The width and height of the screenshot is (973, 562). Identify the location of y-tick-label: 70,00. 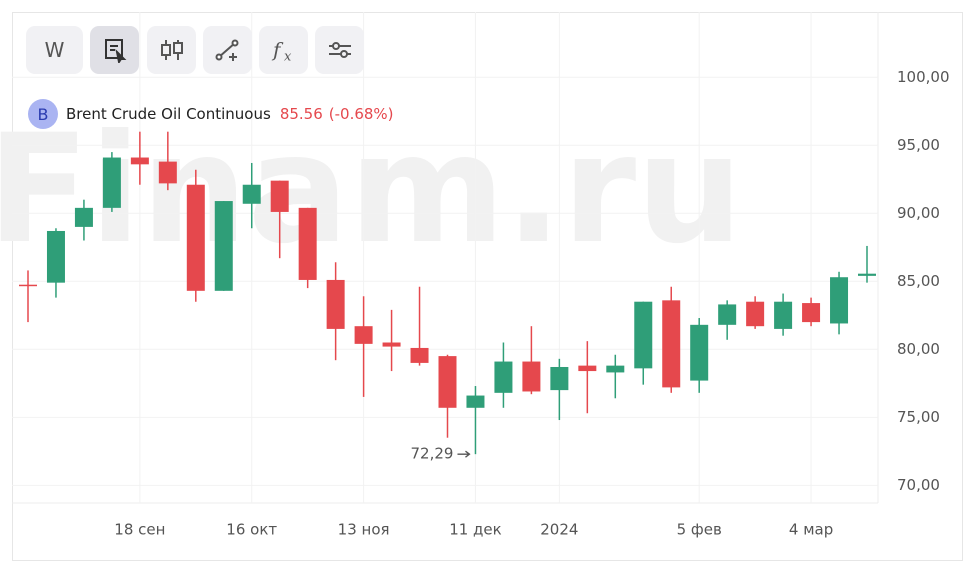
(918, 485).